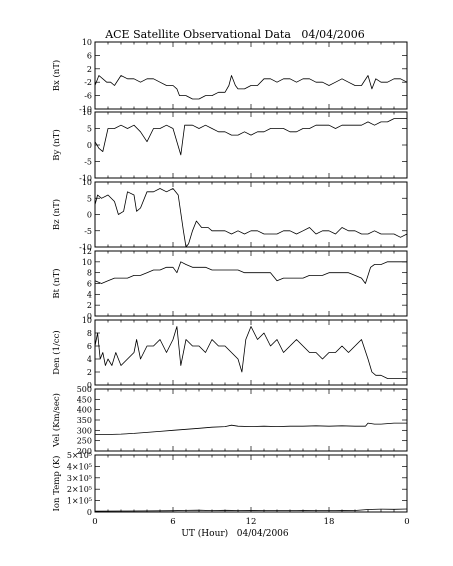  I want to click on panel-by: 10 5 0 -5 -10 By (nT), so click(229, 145).